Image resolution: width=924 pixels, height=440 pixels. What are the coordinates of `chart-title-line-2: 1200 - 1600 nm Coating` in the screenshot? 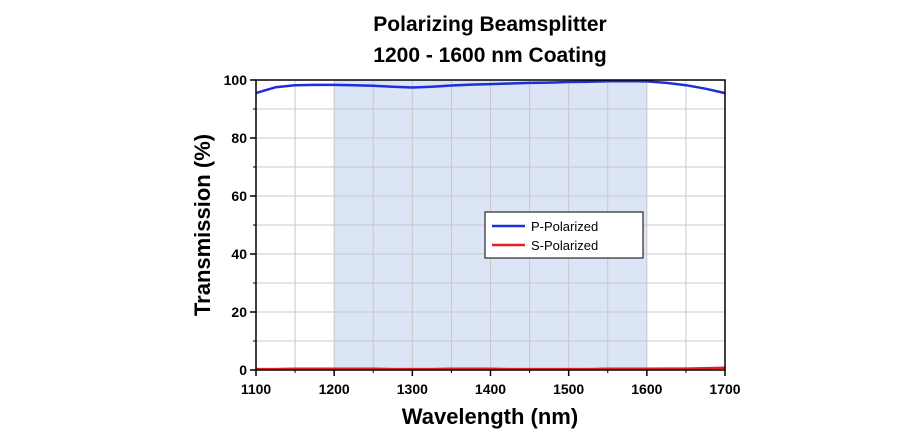 It's located at (489, 55).